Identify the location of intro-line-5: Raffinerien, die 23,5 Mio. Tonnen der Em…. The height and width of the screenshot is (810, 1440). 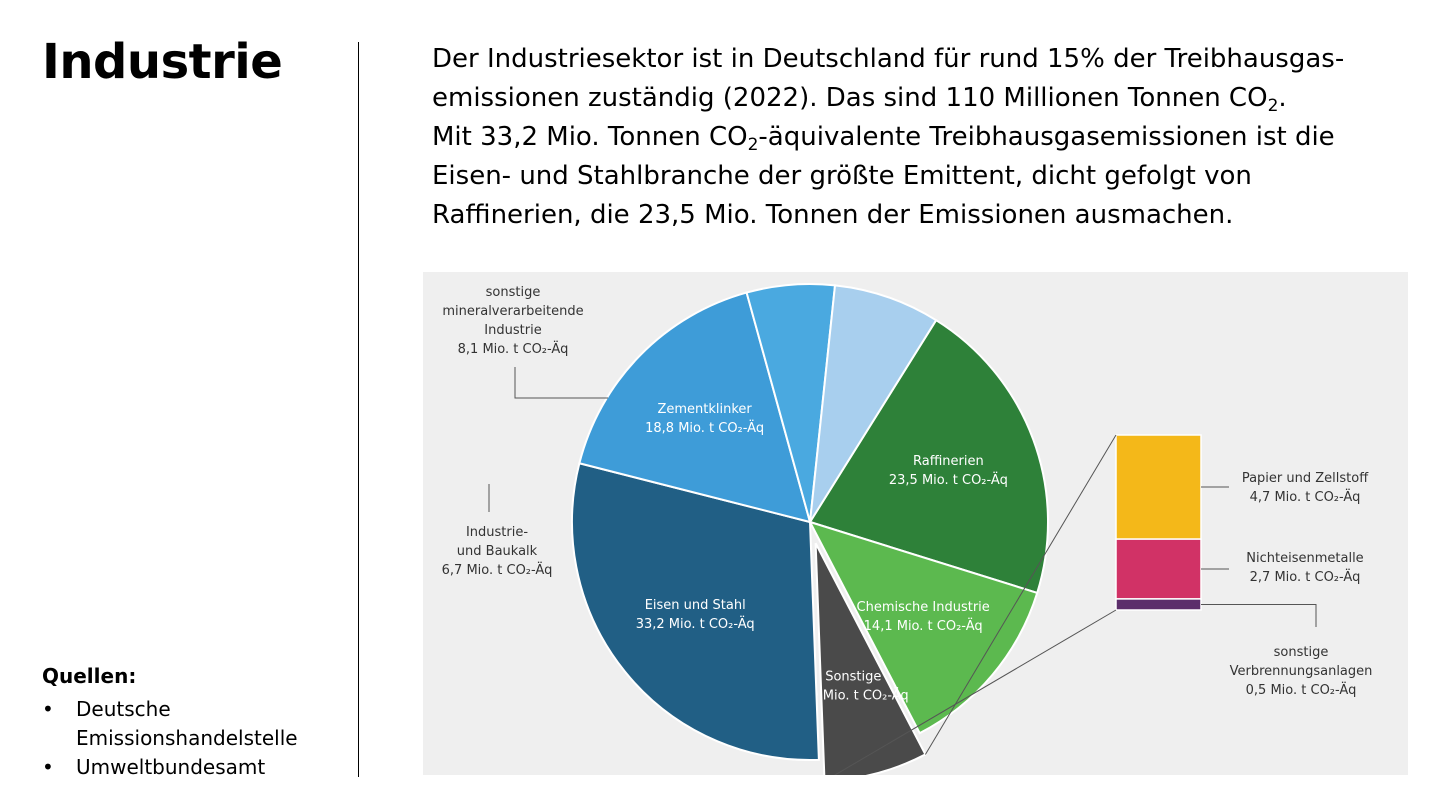
(833, 215).